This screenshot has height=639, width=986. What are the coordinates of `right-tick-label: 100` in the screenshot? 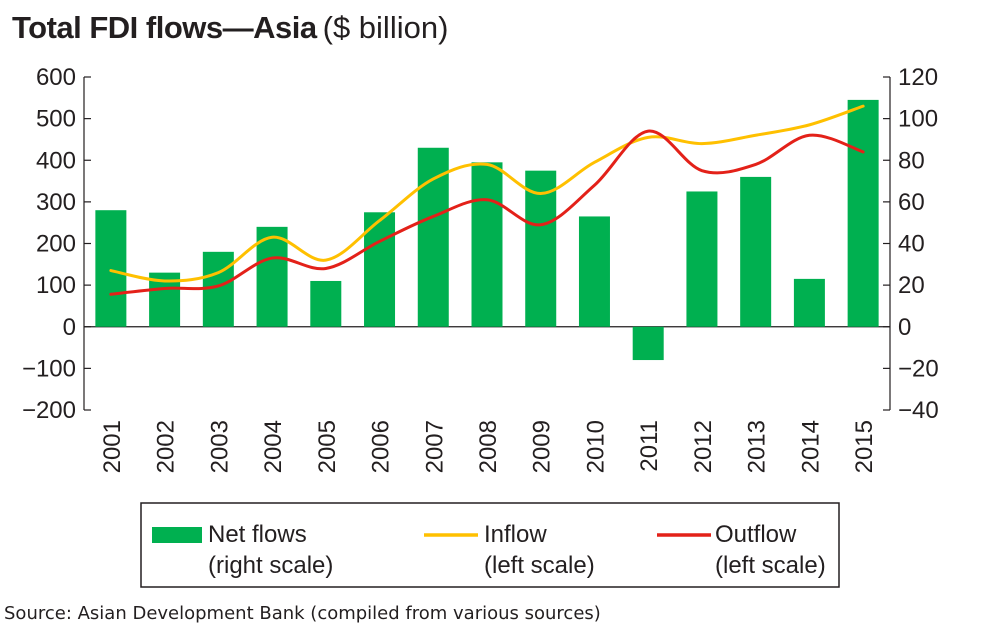 It's located at (918, 119).